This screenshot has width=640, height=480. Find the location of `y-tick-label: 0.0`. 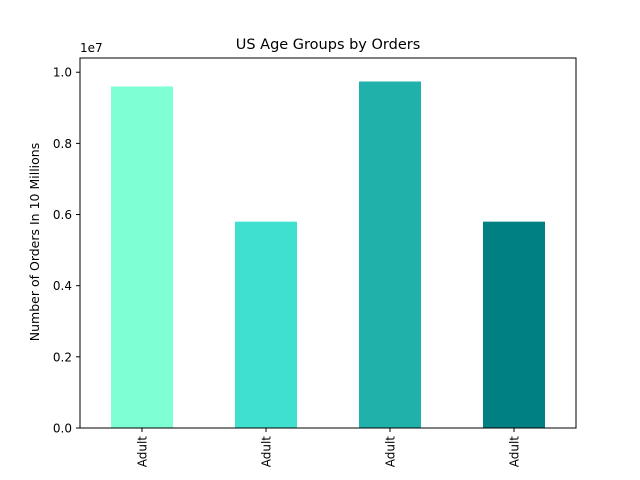

y-tick-label: 0.0 is located at coordinates (62, 429).